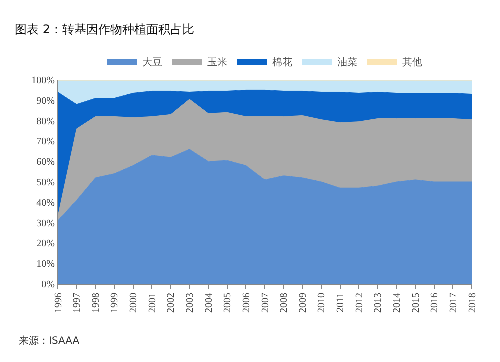  Describe the element at coordinates (397, 303) in the screenshot. I see `x-tick-label: 2014` at that location.